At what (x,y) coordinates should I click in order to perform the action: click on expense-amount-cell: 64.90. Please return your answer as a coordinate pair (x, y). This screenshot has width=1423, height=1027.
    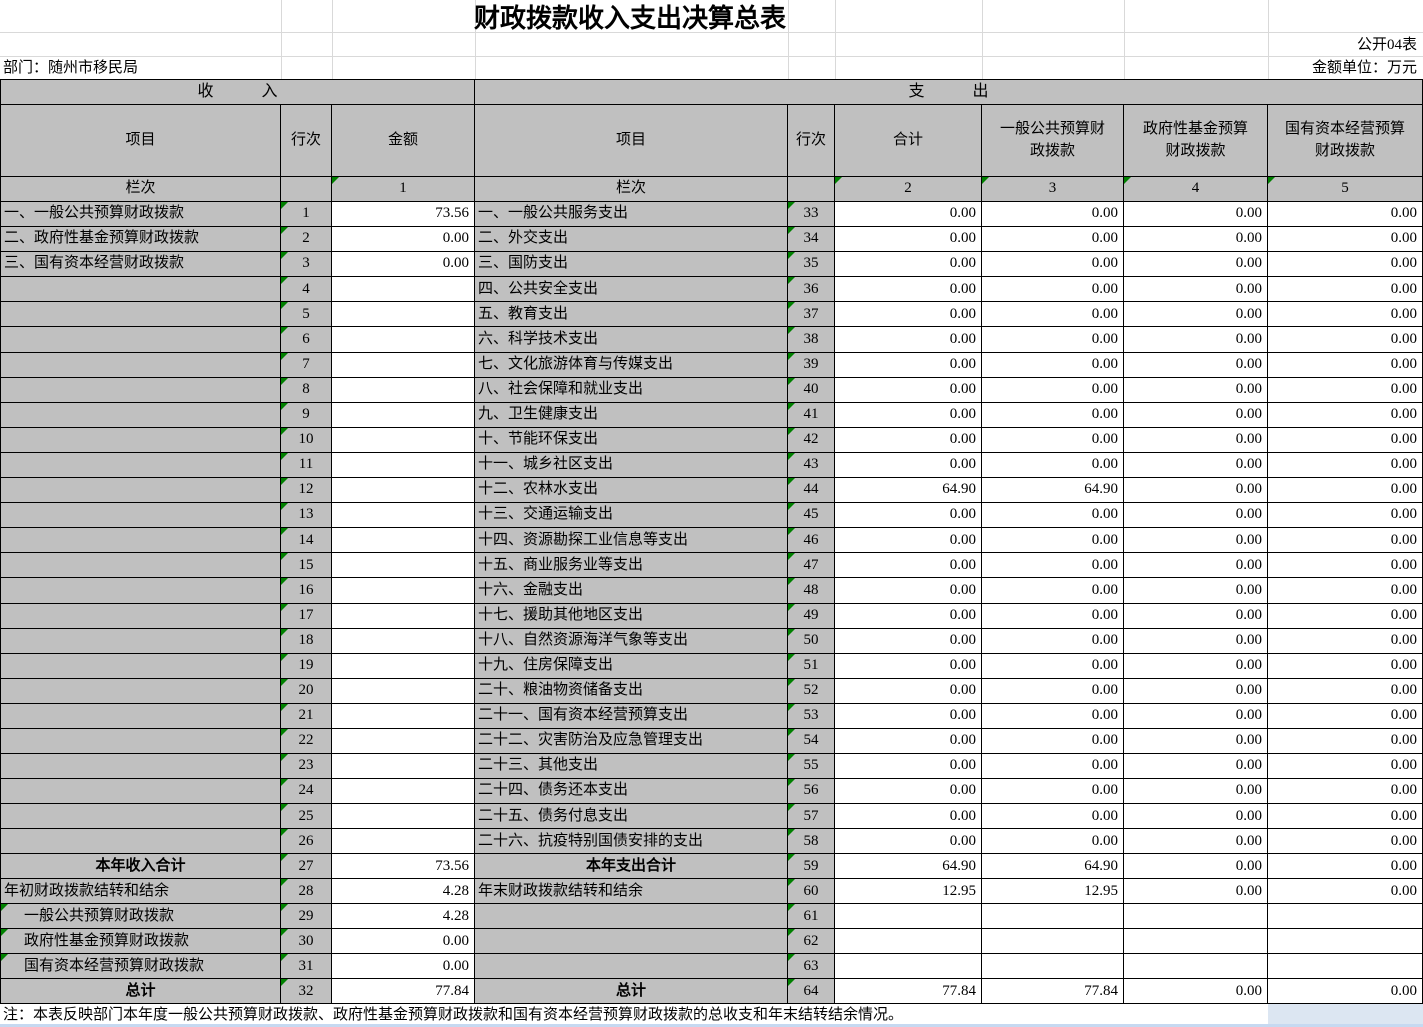
    Looking at the image, I should click on (1053, 491).